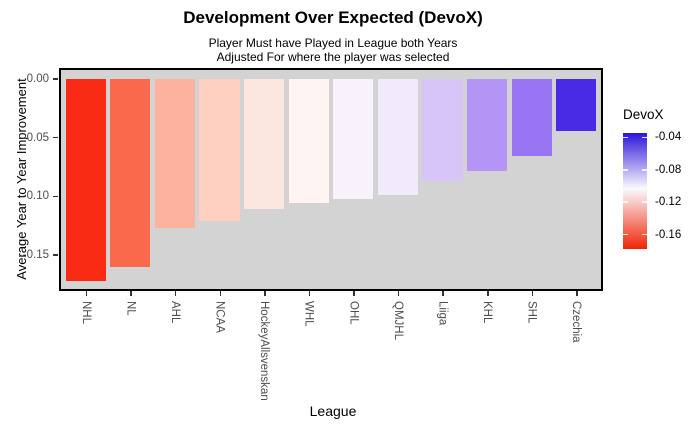  I want to click on y-axis-title: Average Year to Year Improvement, so click(21, 179).